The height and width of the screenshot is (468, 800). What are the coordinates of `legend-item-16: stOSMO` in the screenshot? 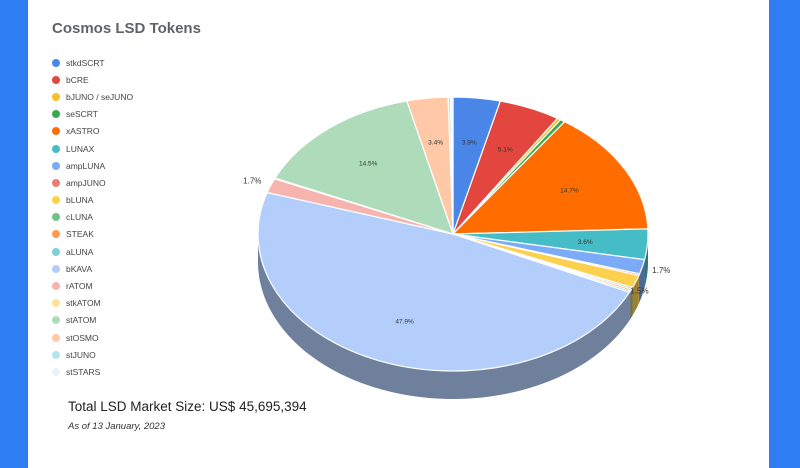 It's located at (92, 337).